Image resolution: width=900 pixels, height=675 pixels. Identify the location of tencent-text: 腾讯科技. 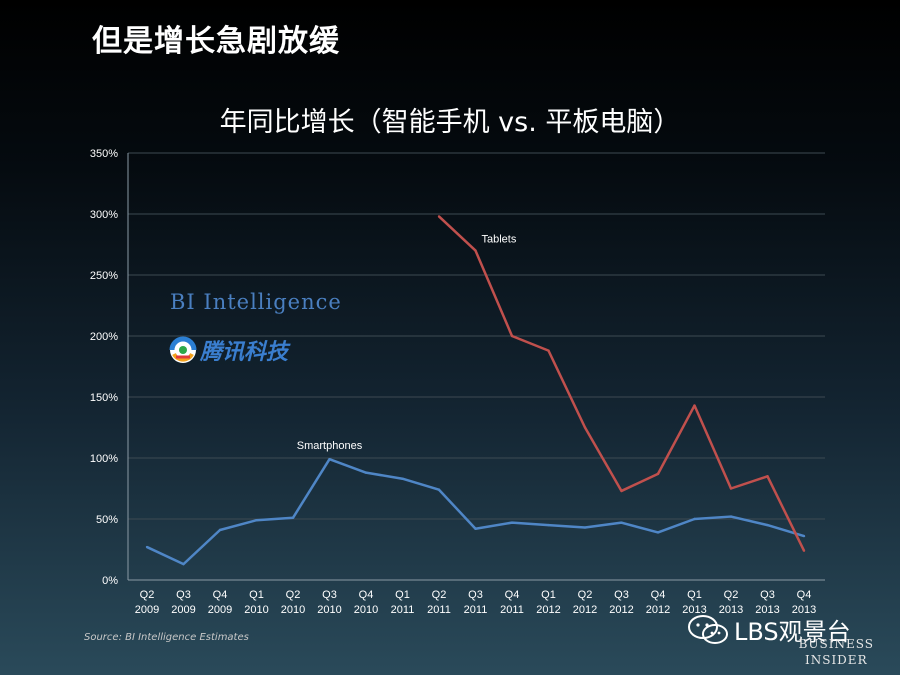
(244, 352).